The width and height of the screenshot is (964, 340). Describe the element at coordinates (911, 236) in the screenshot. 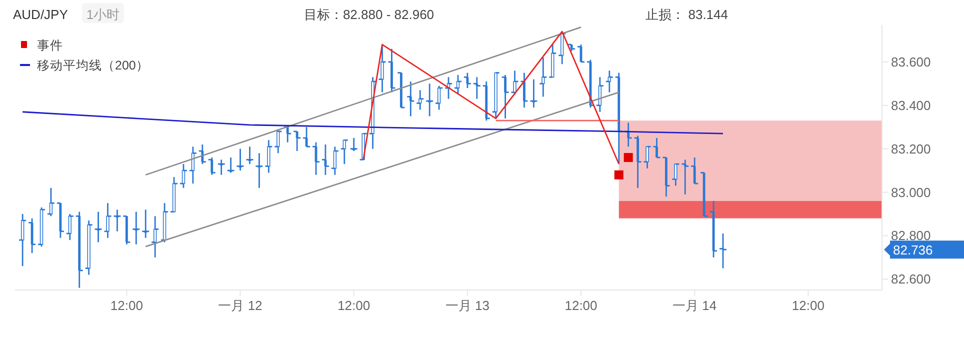

I see `y-tick-label: 82.800` at that location.